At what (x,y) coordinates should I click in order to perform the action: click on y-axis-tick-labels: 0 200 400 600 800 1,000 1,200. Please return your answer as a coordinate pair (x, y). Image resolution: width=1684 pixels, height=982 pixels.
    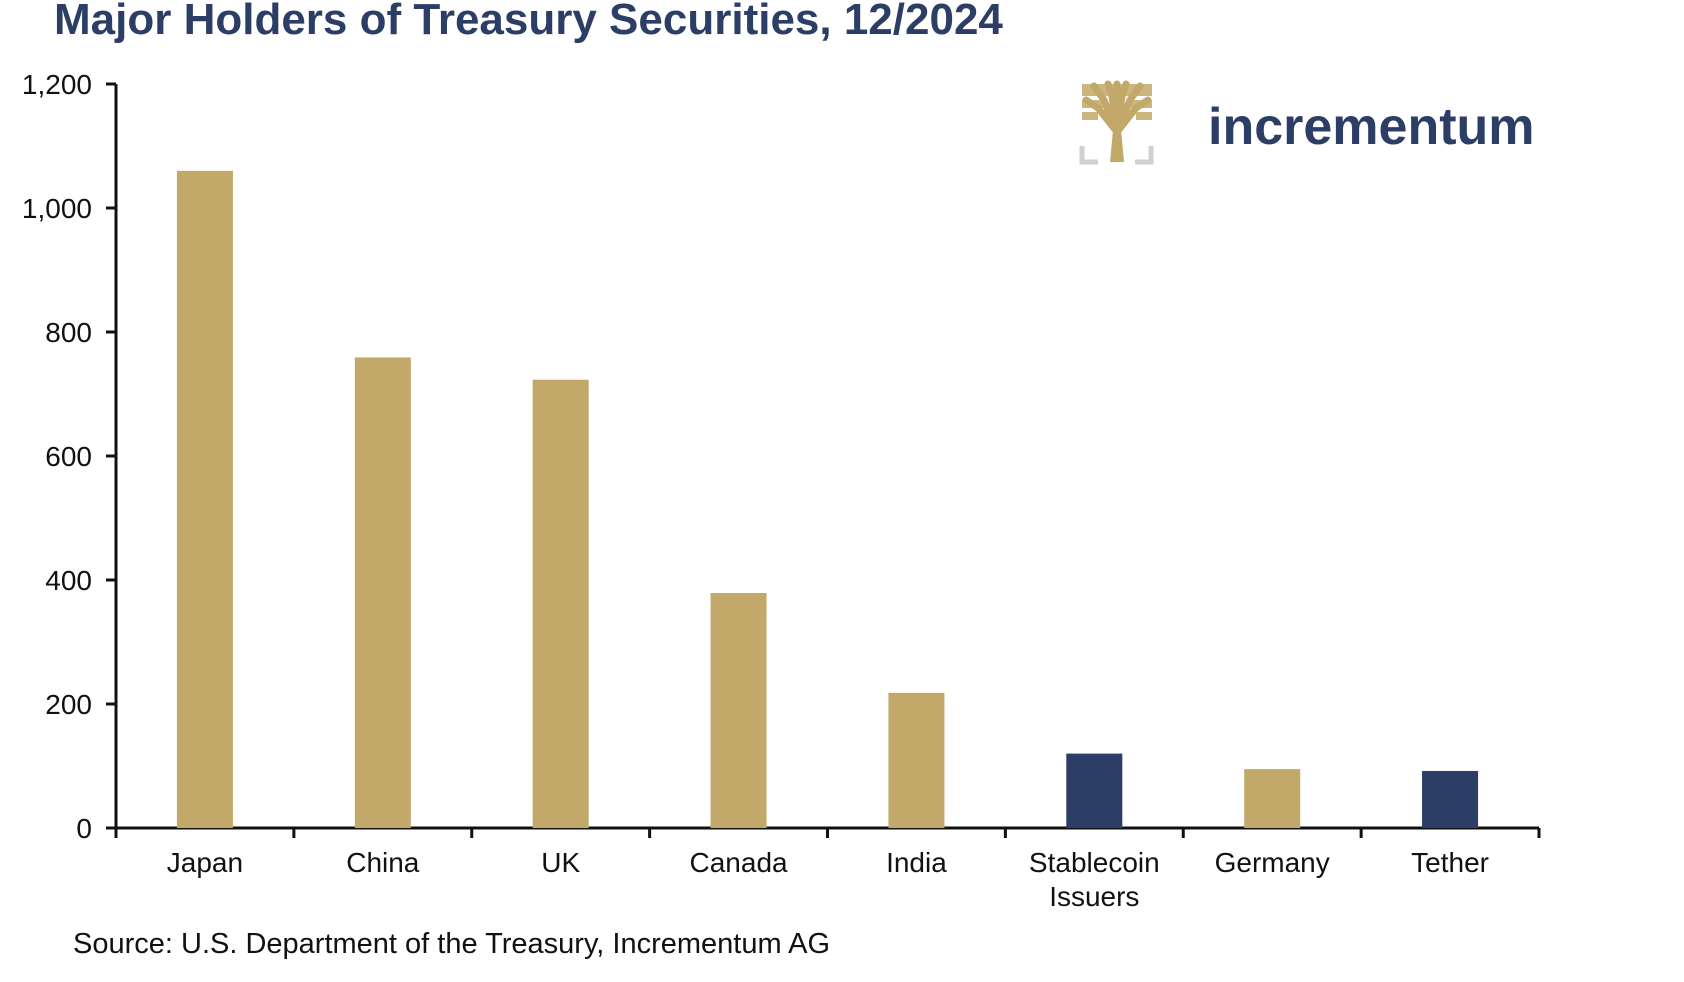
    Looking at the image, I should click on (57, 456).